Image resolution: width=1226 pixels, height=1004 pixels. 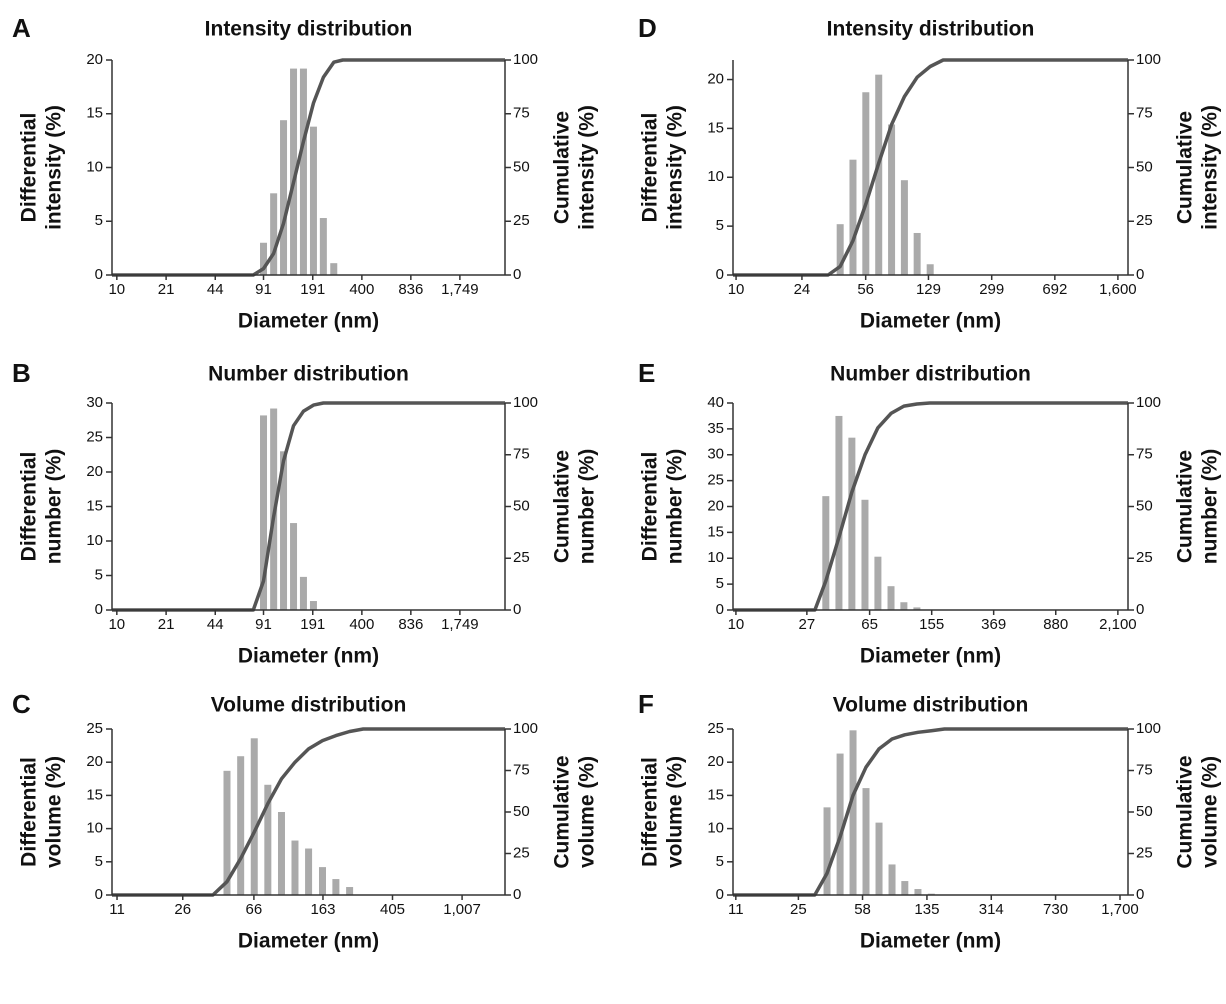 I want to click on panel-letter: C, so click(x=21, y=704).